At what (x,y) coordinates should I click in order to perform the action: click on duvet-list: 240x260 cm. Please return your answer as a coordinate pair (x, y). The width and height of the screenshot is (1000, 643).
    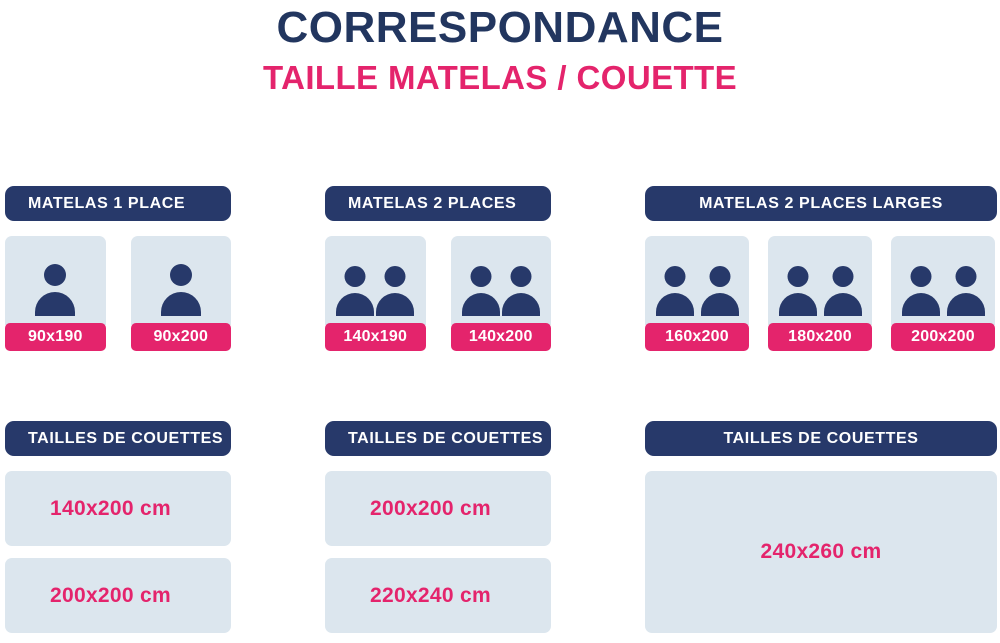
    Looking at the image, I should click on (821, 552).